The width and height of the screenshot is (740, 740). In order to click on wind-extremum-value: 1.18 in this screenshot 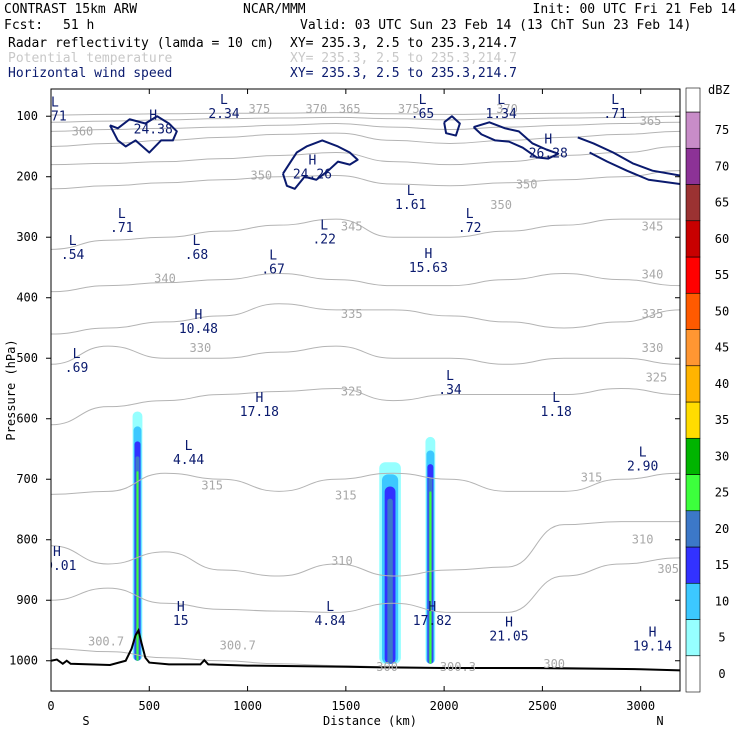, I will do `click(556, 412)`.